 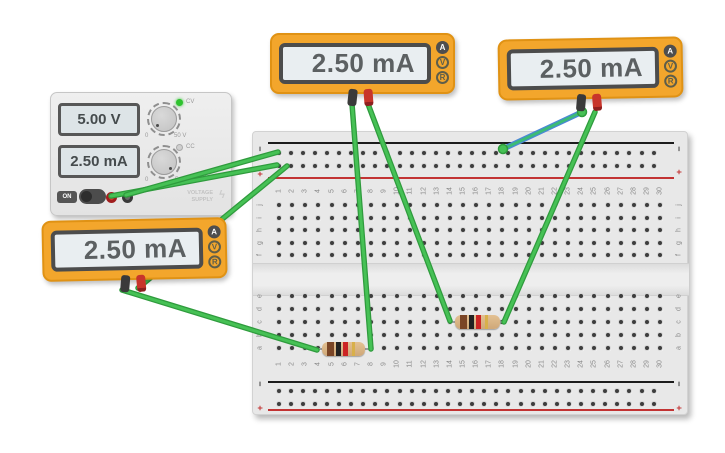 I want to click on multimeter-top-right: 2.50 mA A V R, so click(x=590, y=74).